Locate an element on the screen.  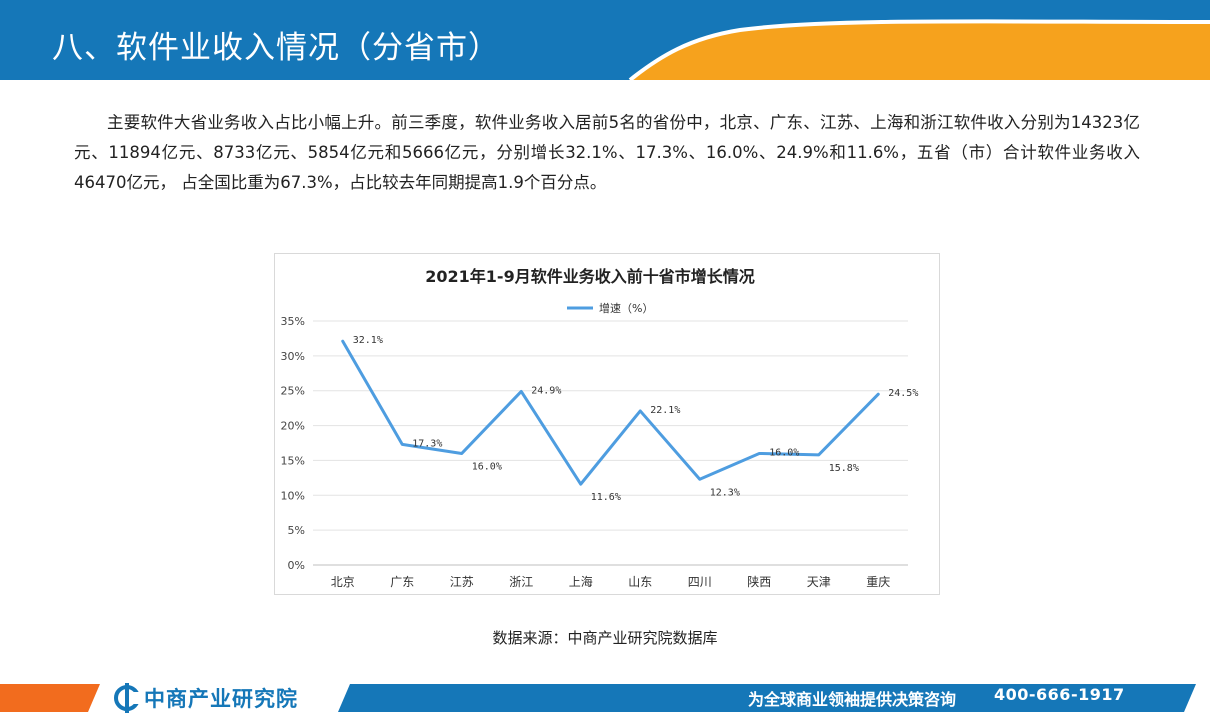
x-tick-label: 江苏 is located at coordinates (462, 582).